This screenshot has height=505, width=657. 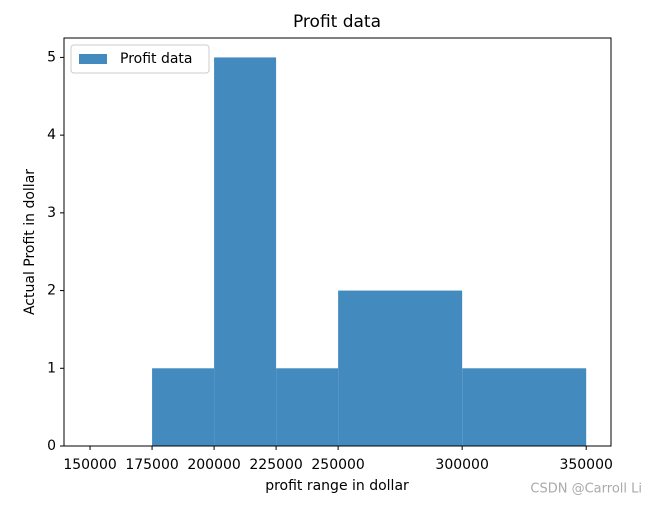 What do you see at coordinates (337, 22) in the screenshot?
I see `chart-title: Profit data` at bounding box center [337, 22].